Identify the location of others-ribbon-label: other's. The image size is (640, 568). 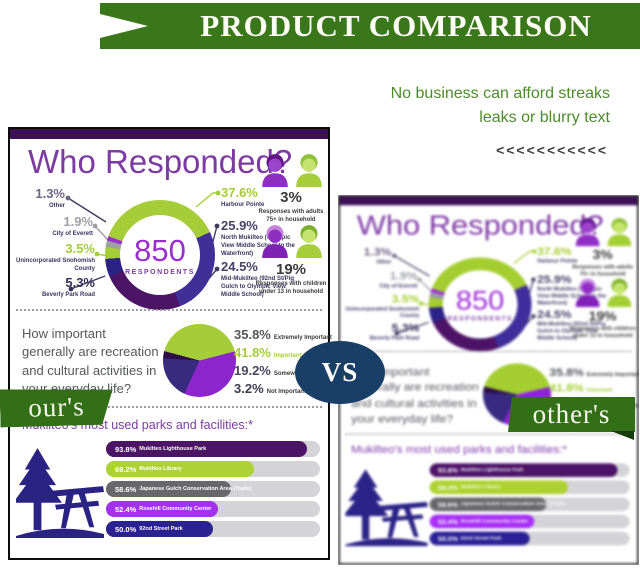
(571, 414).